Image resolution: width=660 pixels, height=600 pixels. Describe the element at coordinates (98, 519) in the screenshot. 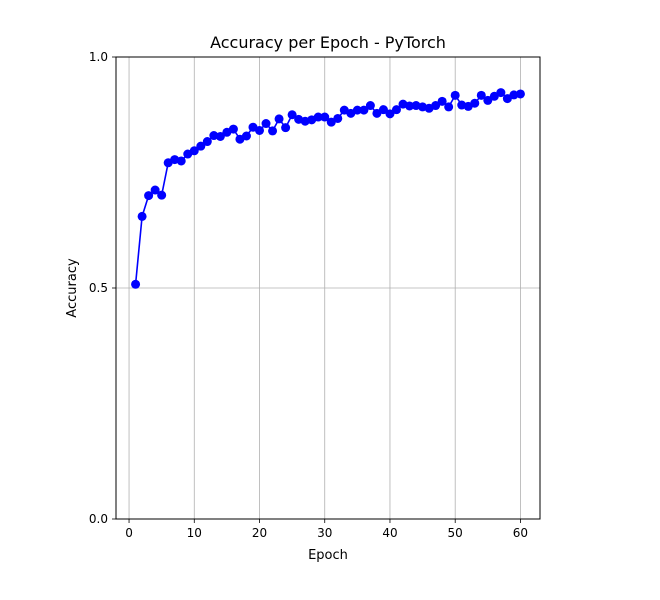

I see `y-tick-label: 0.0` at that location.